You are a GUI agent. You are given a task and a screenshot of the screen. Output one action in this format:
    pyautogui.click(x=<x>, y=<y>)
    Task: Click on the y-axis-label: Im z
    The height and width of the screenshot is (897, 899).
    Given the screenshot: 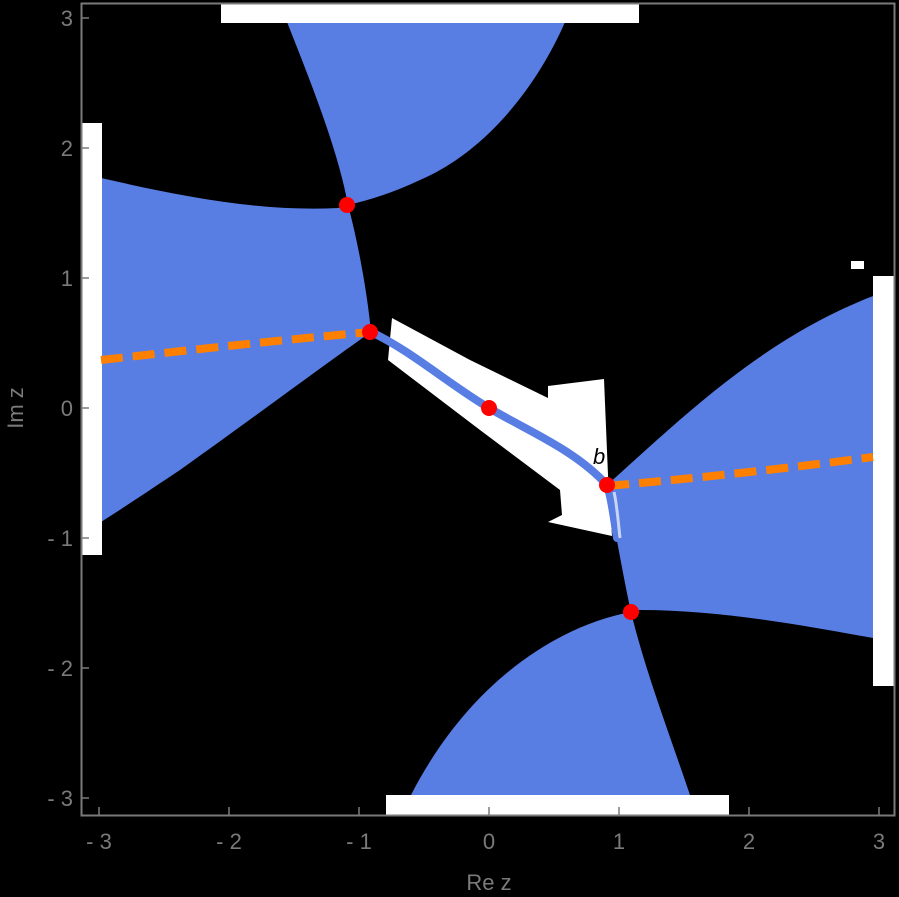 What is the action you would take?
    pyautogui.click(x=15, y=408)
    